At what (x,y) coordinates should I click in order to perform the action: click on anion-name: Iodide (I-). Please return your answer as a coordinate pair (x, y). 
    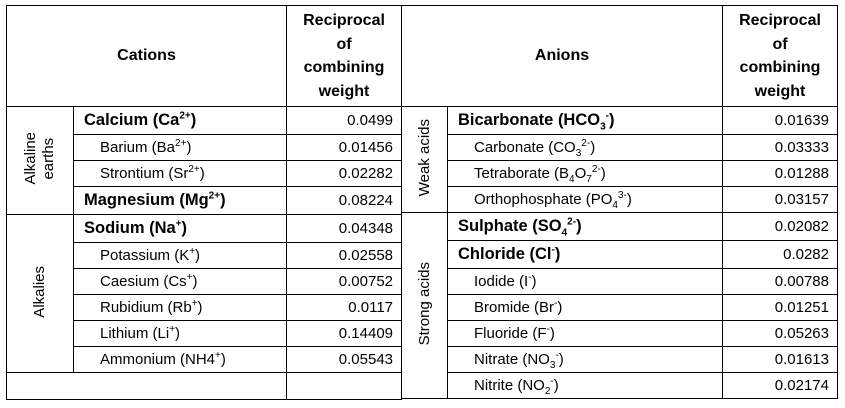
    Looking at the image, I should click on (585, 281).